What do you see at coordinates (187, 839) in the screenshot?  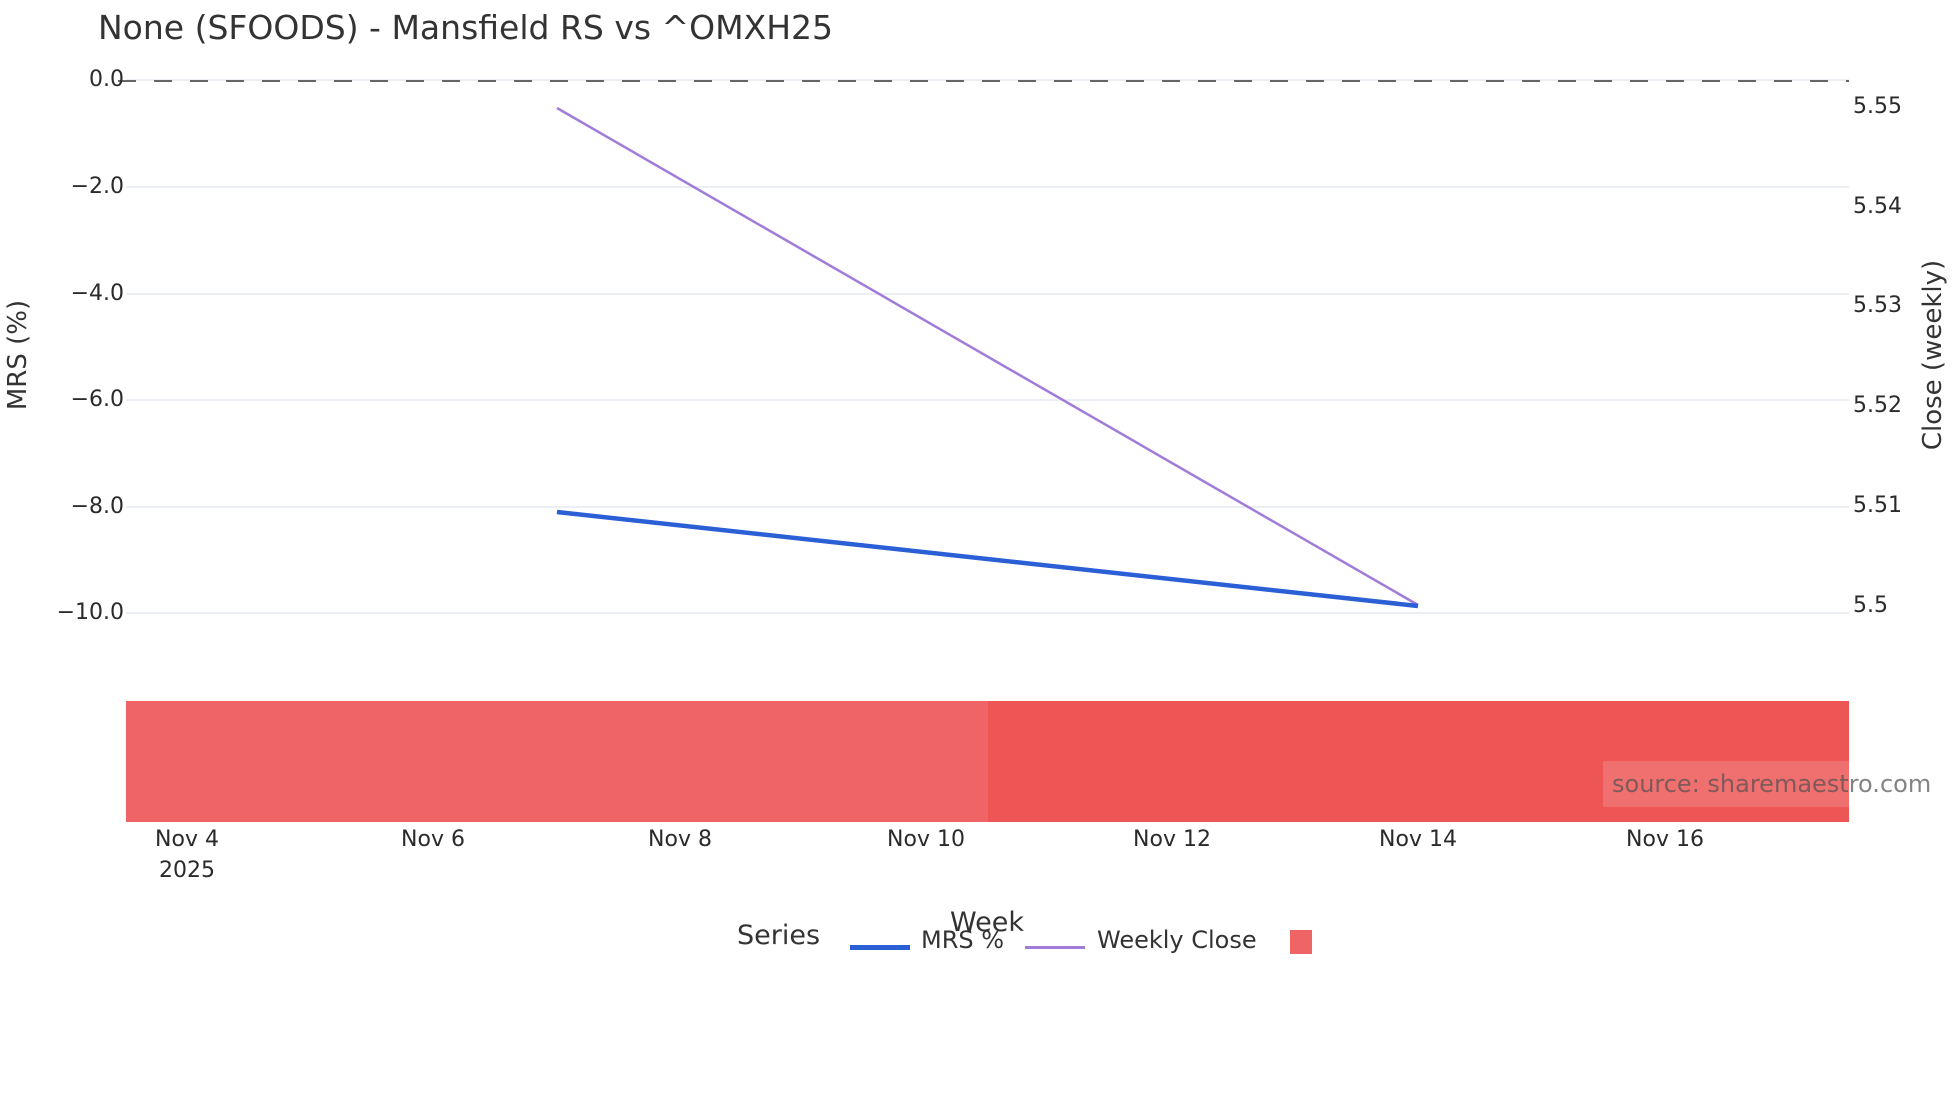 I see `x-tick: Nov 4` at bounding box center [187, 839].